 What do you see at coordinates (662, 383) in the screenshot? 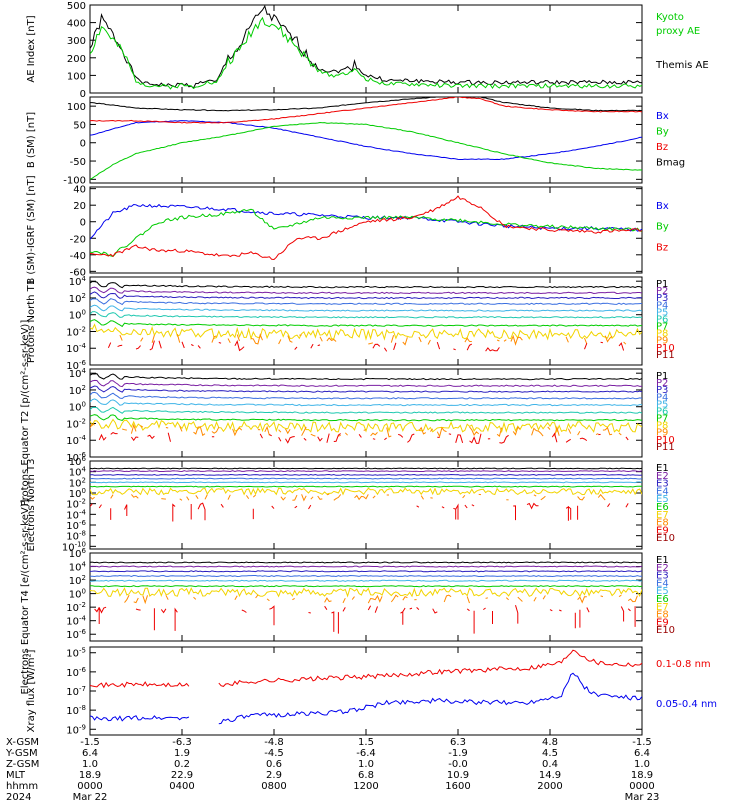
I see `legend-entry: P2` at bounding box center [662, 383].